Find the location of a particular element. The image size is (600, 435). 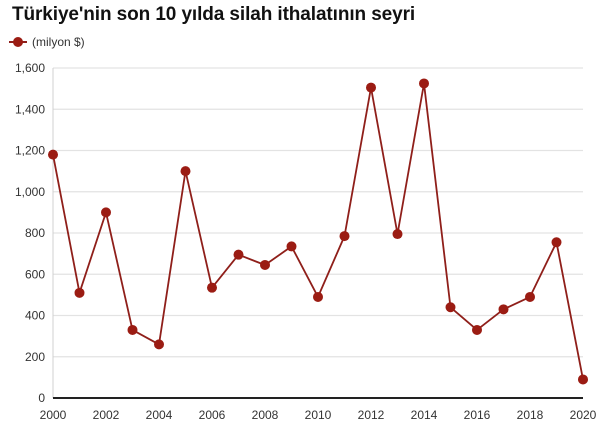

y-tick-label: 400 is located at coordinates (35, 316).